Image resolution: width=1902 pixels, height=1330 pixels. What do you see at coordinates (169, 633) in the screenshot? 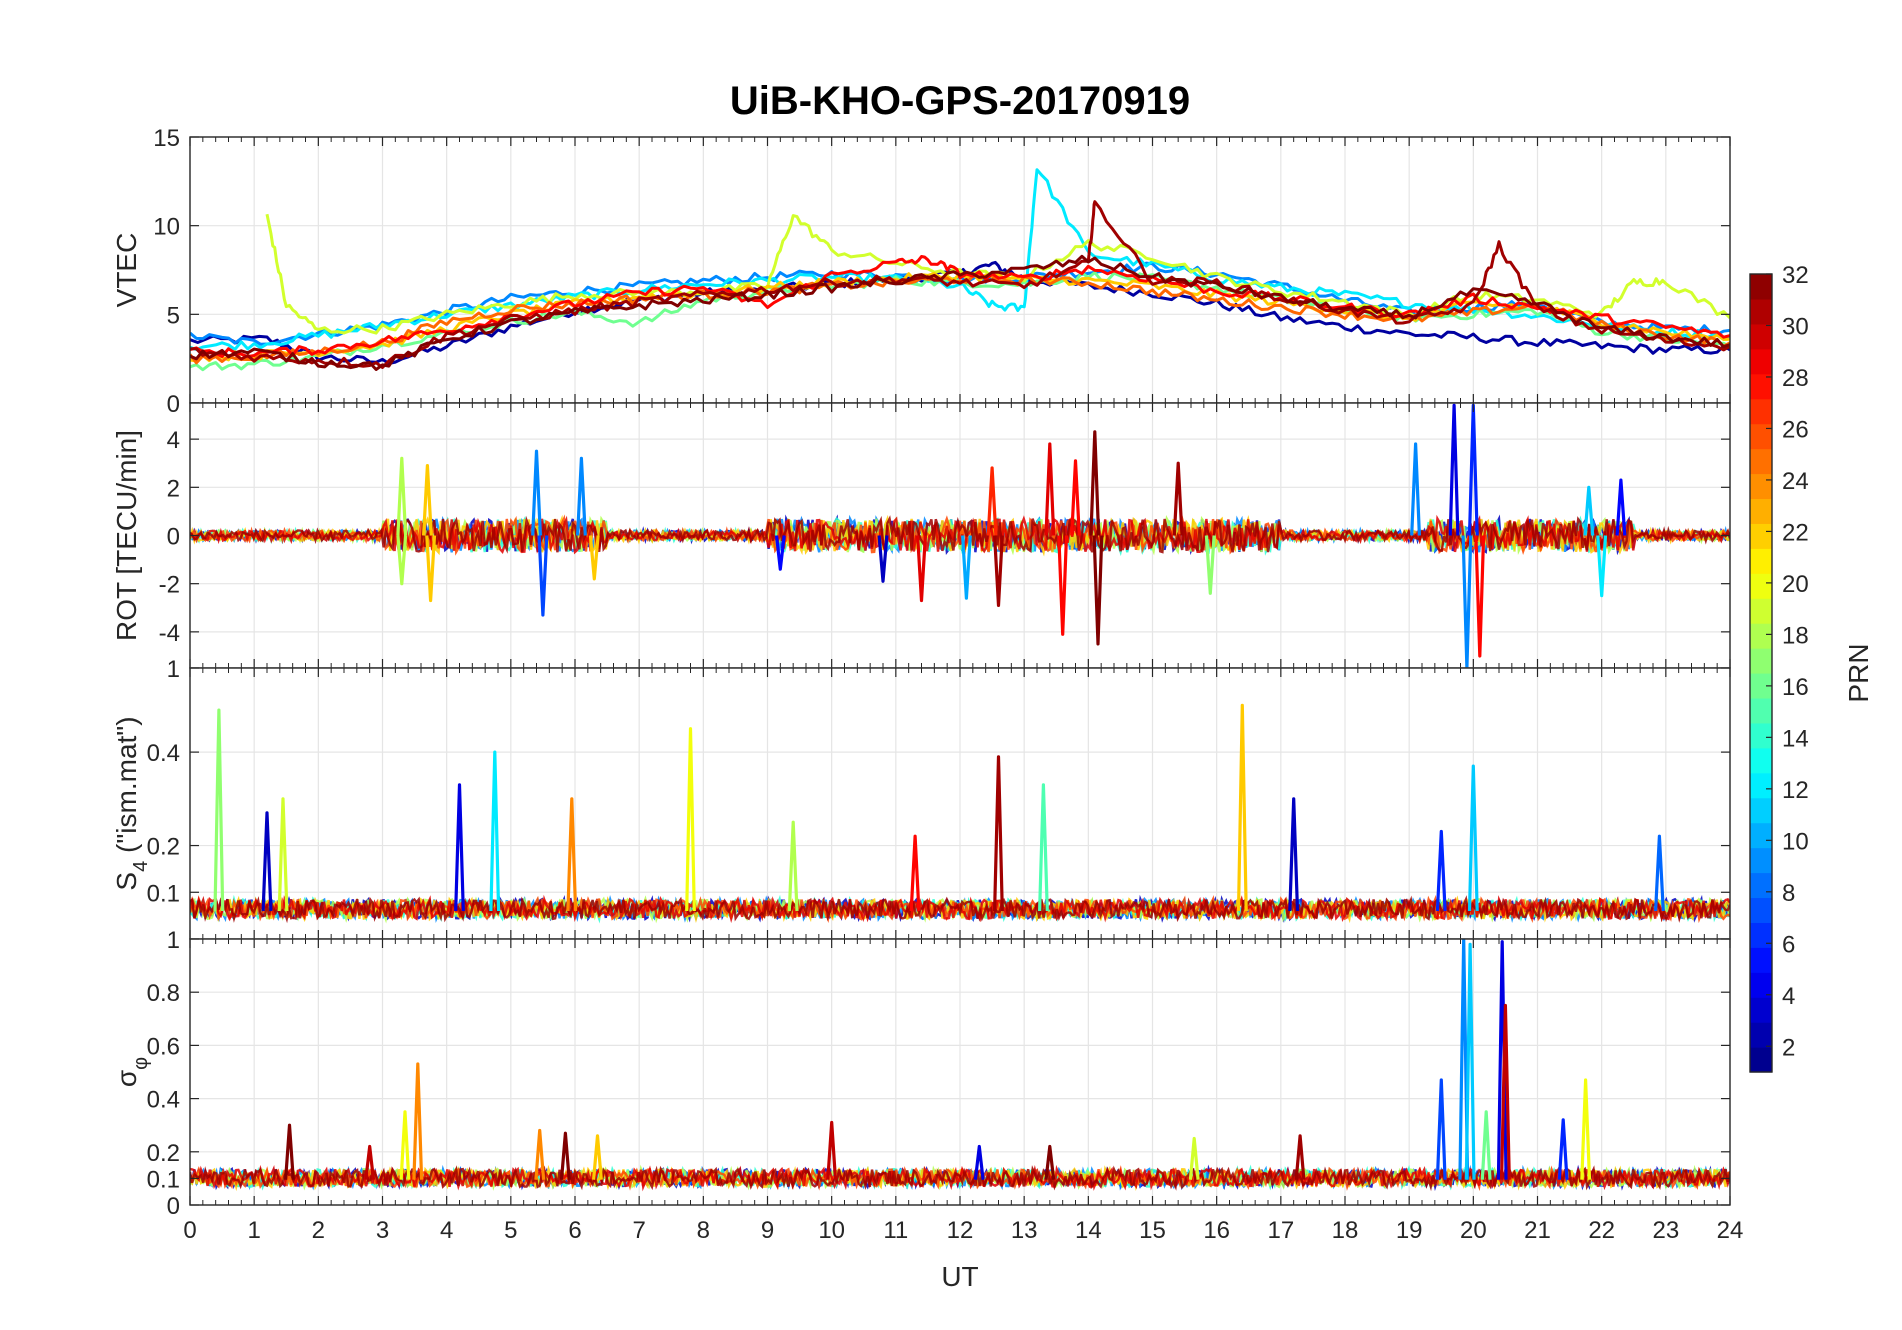
I see `y-tick-label: -4` at bounding box center [169, 633].